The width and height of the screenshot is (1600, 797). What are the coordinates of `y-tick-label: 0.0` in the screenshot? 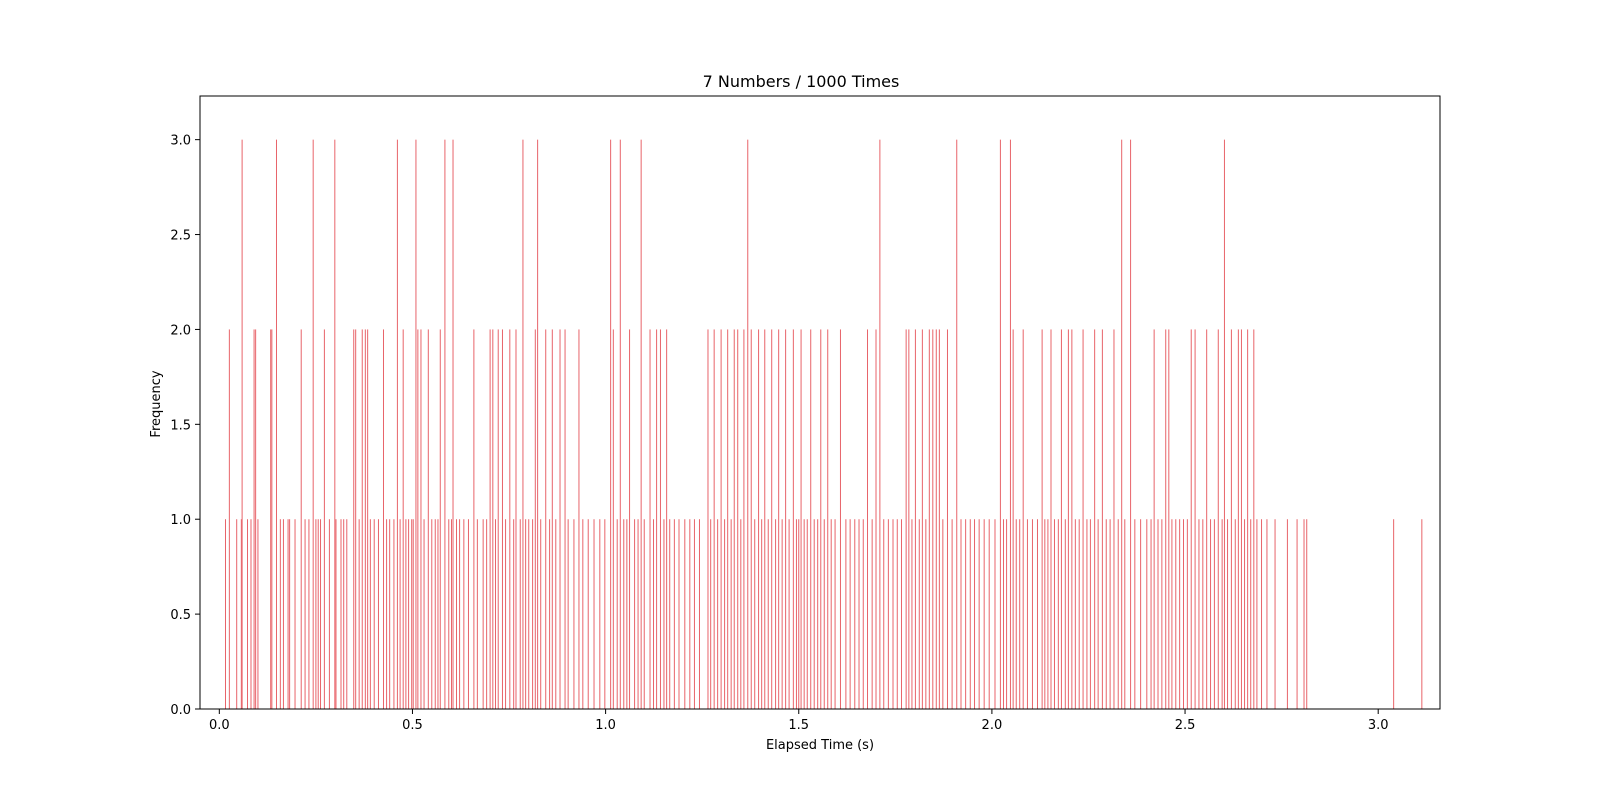 It's located at (180, 710).